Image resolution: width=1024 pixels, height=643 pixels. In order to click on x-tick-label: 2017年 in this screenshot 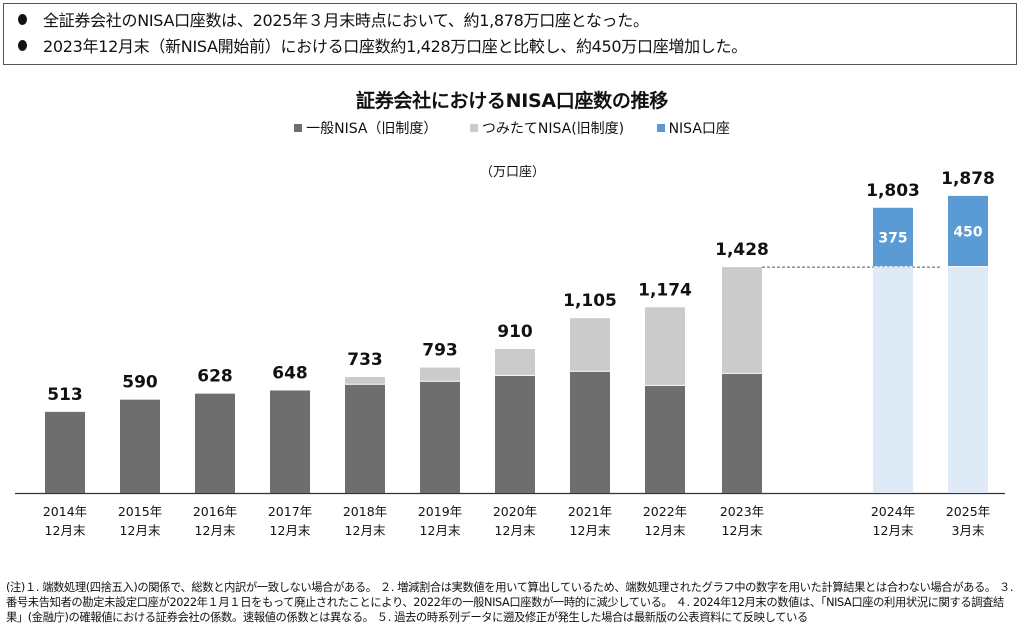, I will do `click(290, 511)`.